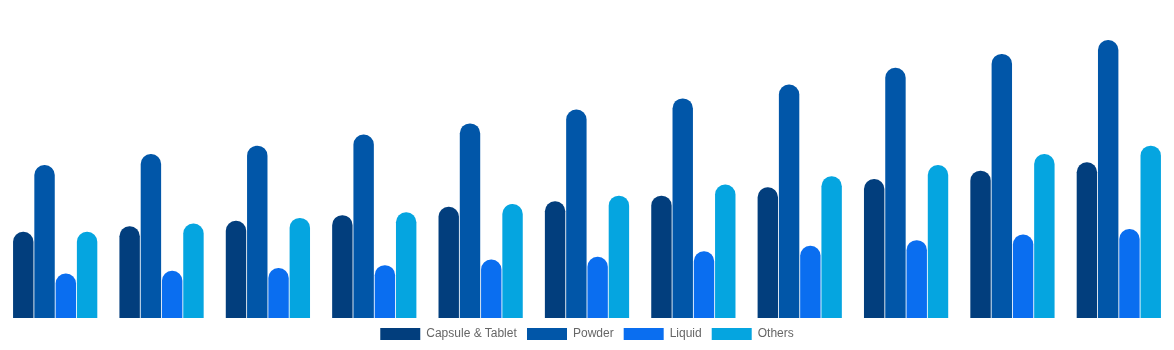 This screenshot has height=350, width=1174. I want to click on legend-label: Others, so click(775, 333).